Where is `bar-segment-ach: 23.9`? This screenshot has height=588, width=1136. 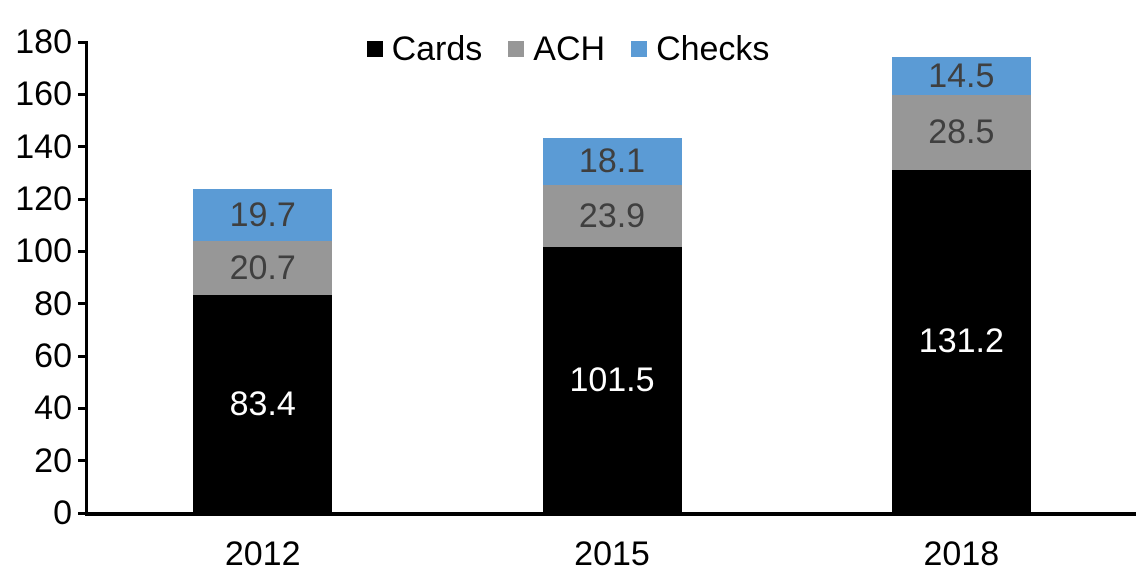 bar-segment-ach: 23.9 is located at coordinates (612, 216).